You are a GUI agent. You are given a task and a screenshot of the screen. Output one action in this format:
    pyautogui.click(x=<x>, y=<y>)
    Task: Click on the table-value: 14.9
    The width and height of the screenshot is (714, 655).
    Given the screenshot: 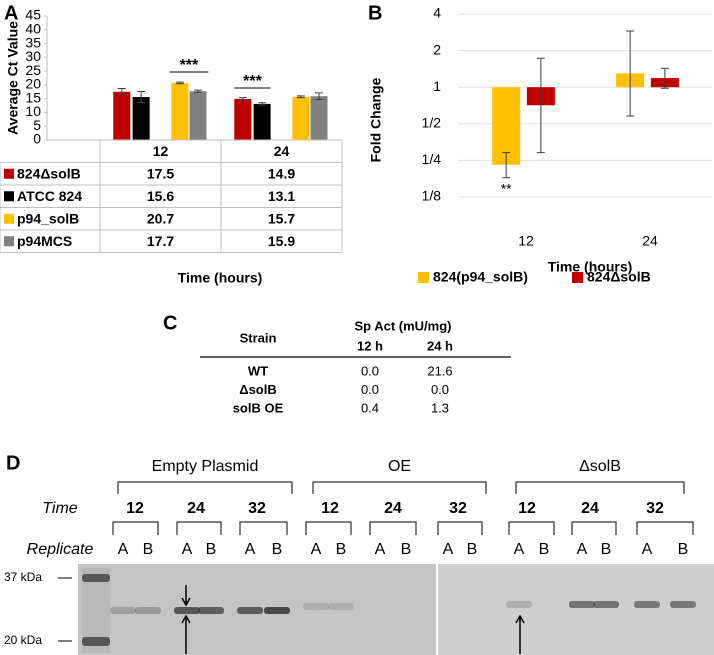 What is the action you would take?
    pyautogui.click(x=281, y=173)
    